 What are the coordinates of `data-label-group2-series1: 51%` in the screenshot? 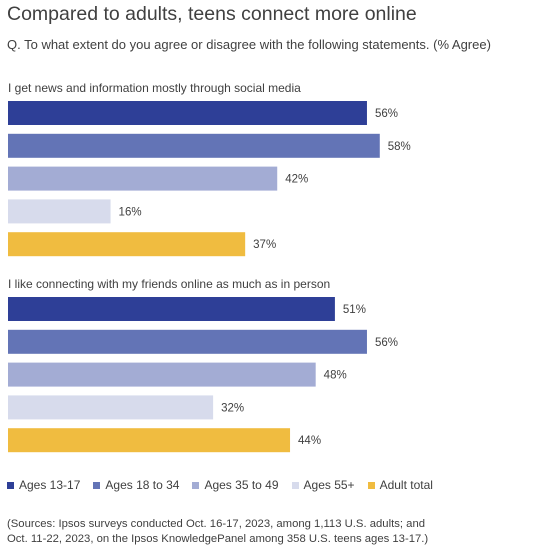 It's located at (354, 310).